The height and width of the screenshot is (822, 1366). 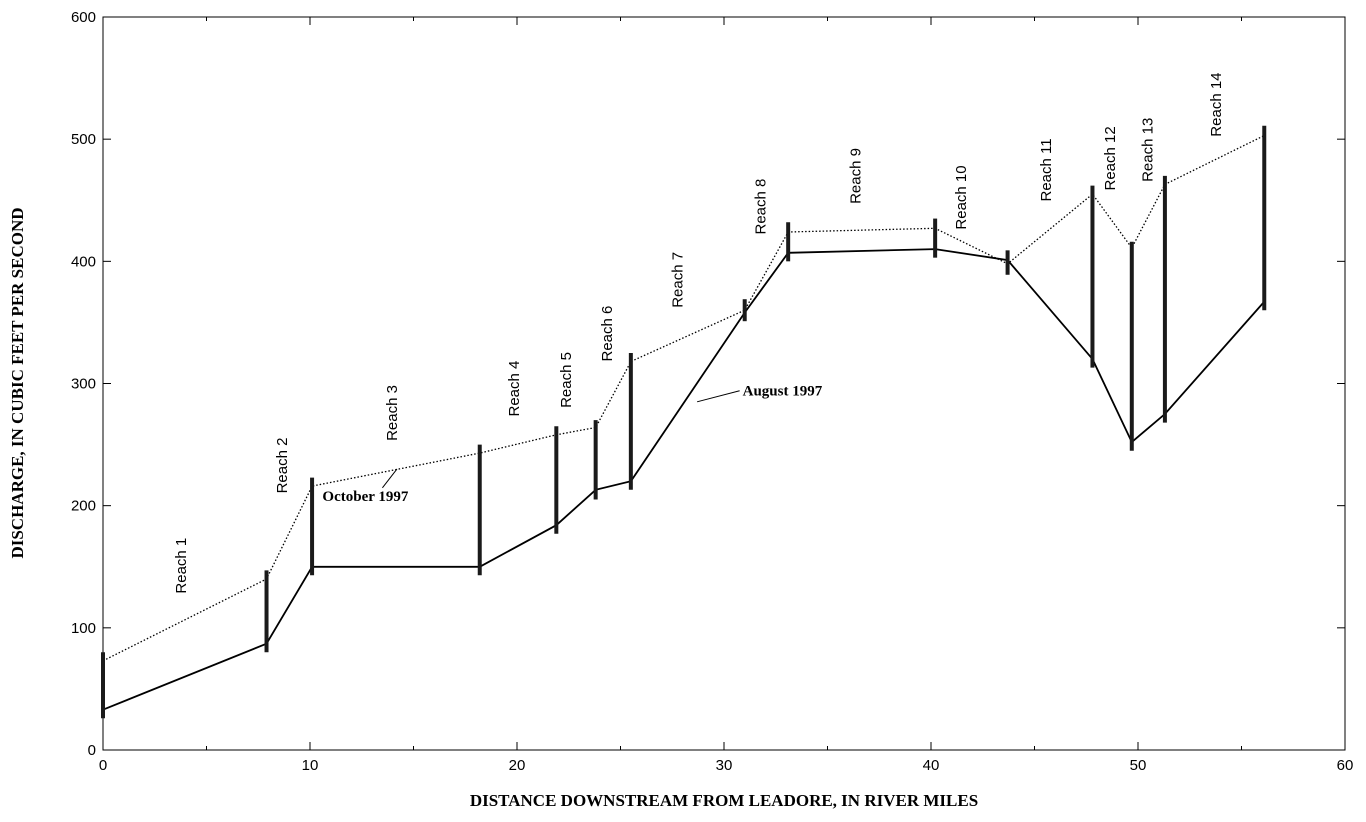 What do you see at coordinates (92, 750) in the screenshot?
I see `y-tick-label: 0` at bounding box center [92, 750].